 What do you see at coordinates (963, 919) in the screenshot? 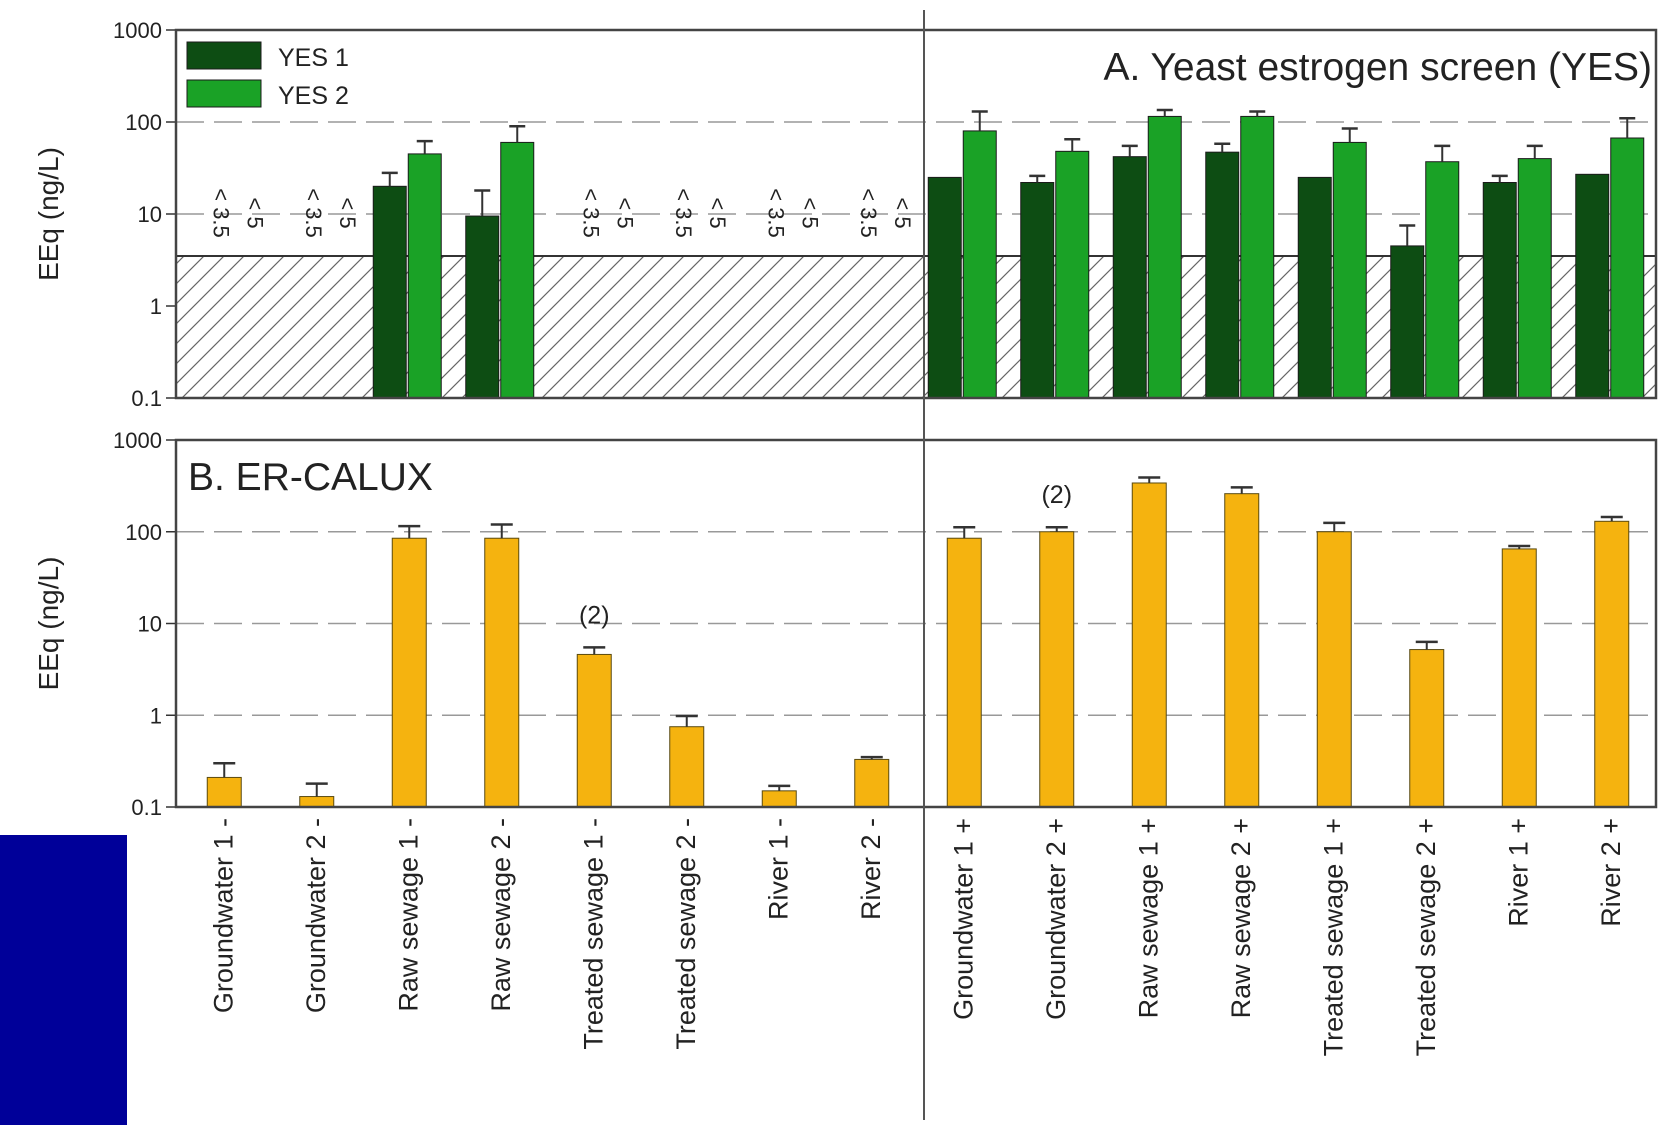
I see `x-category-label: Groundwater 1 +` at bounding box center [963, 919].